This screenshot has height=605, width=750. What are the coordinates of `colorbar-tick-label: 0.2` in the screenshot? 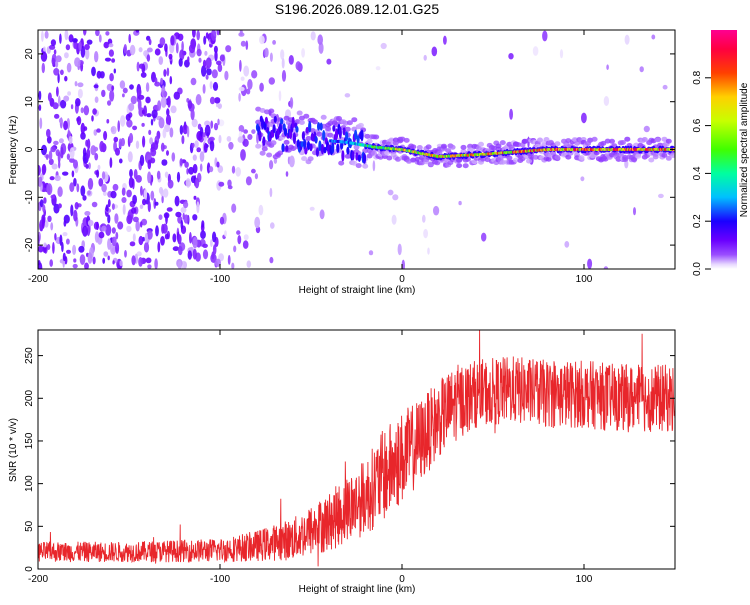 It's located at (697, 221).